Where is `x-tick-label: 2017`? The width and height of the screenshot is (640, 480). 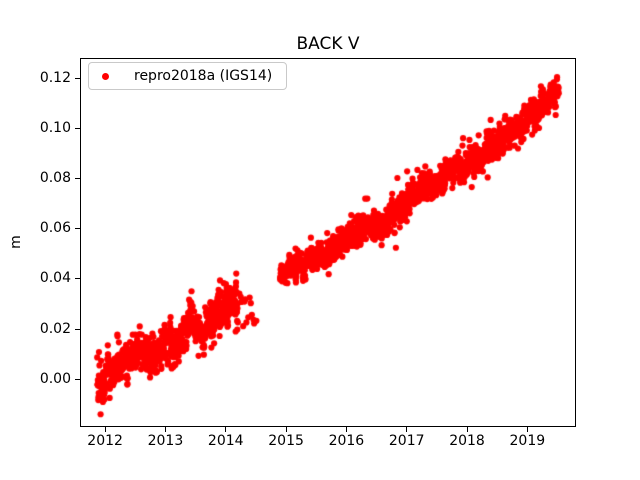
x-tick-label: 2017 is located at coordinates (406, 441).